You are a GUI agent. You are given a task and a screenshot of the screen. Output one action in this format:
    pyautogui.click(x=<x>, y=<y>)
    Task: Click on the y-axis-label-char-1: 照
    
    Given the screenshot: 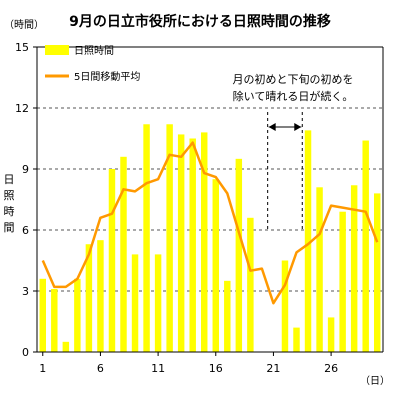 What is the action you would take?
    pyautogui.click(x=9, y=195)
    